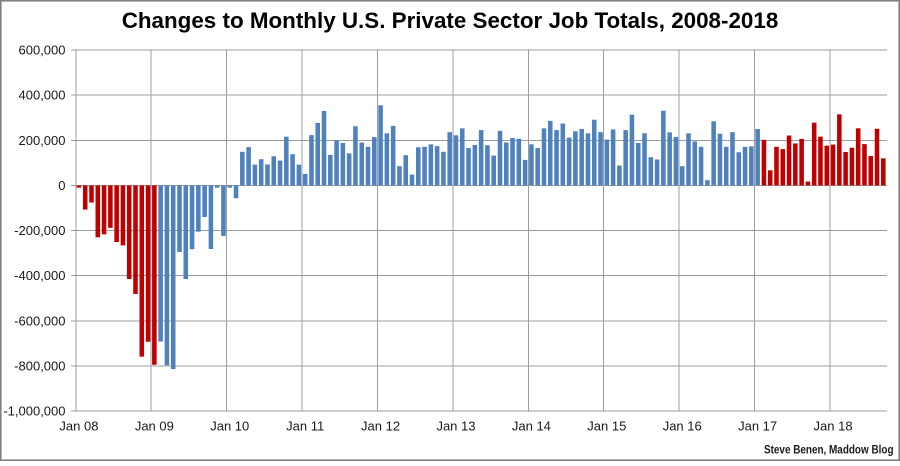 This screenshot has width=900, height=466. I want to click on svg-text: -400,000, so click(39, 275).